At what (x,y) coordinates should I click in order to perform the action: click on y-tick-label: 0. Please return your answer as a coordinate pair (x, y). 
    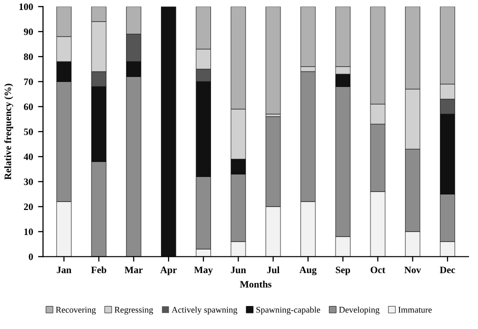
    Looking at the image, I should click on (30, 257).